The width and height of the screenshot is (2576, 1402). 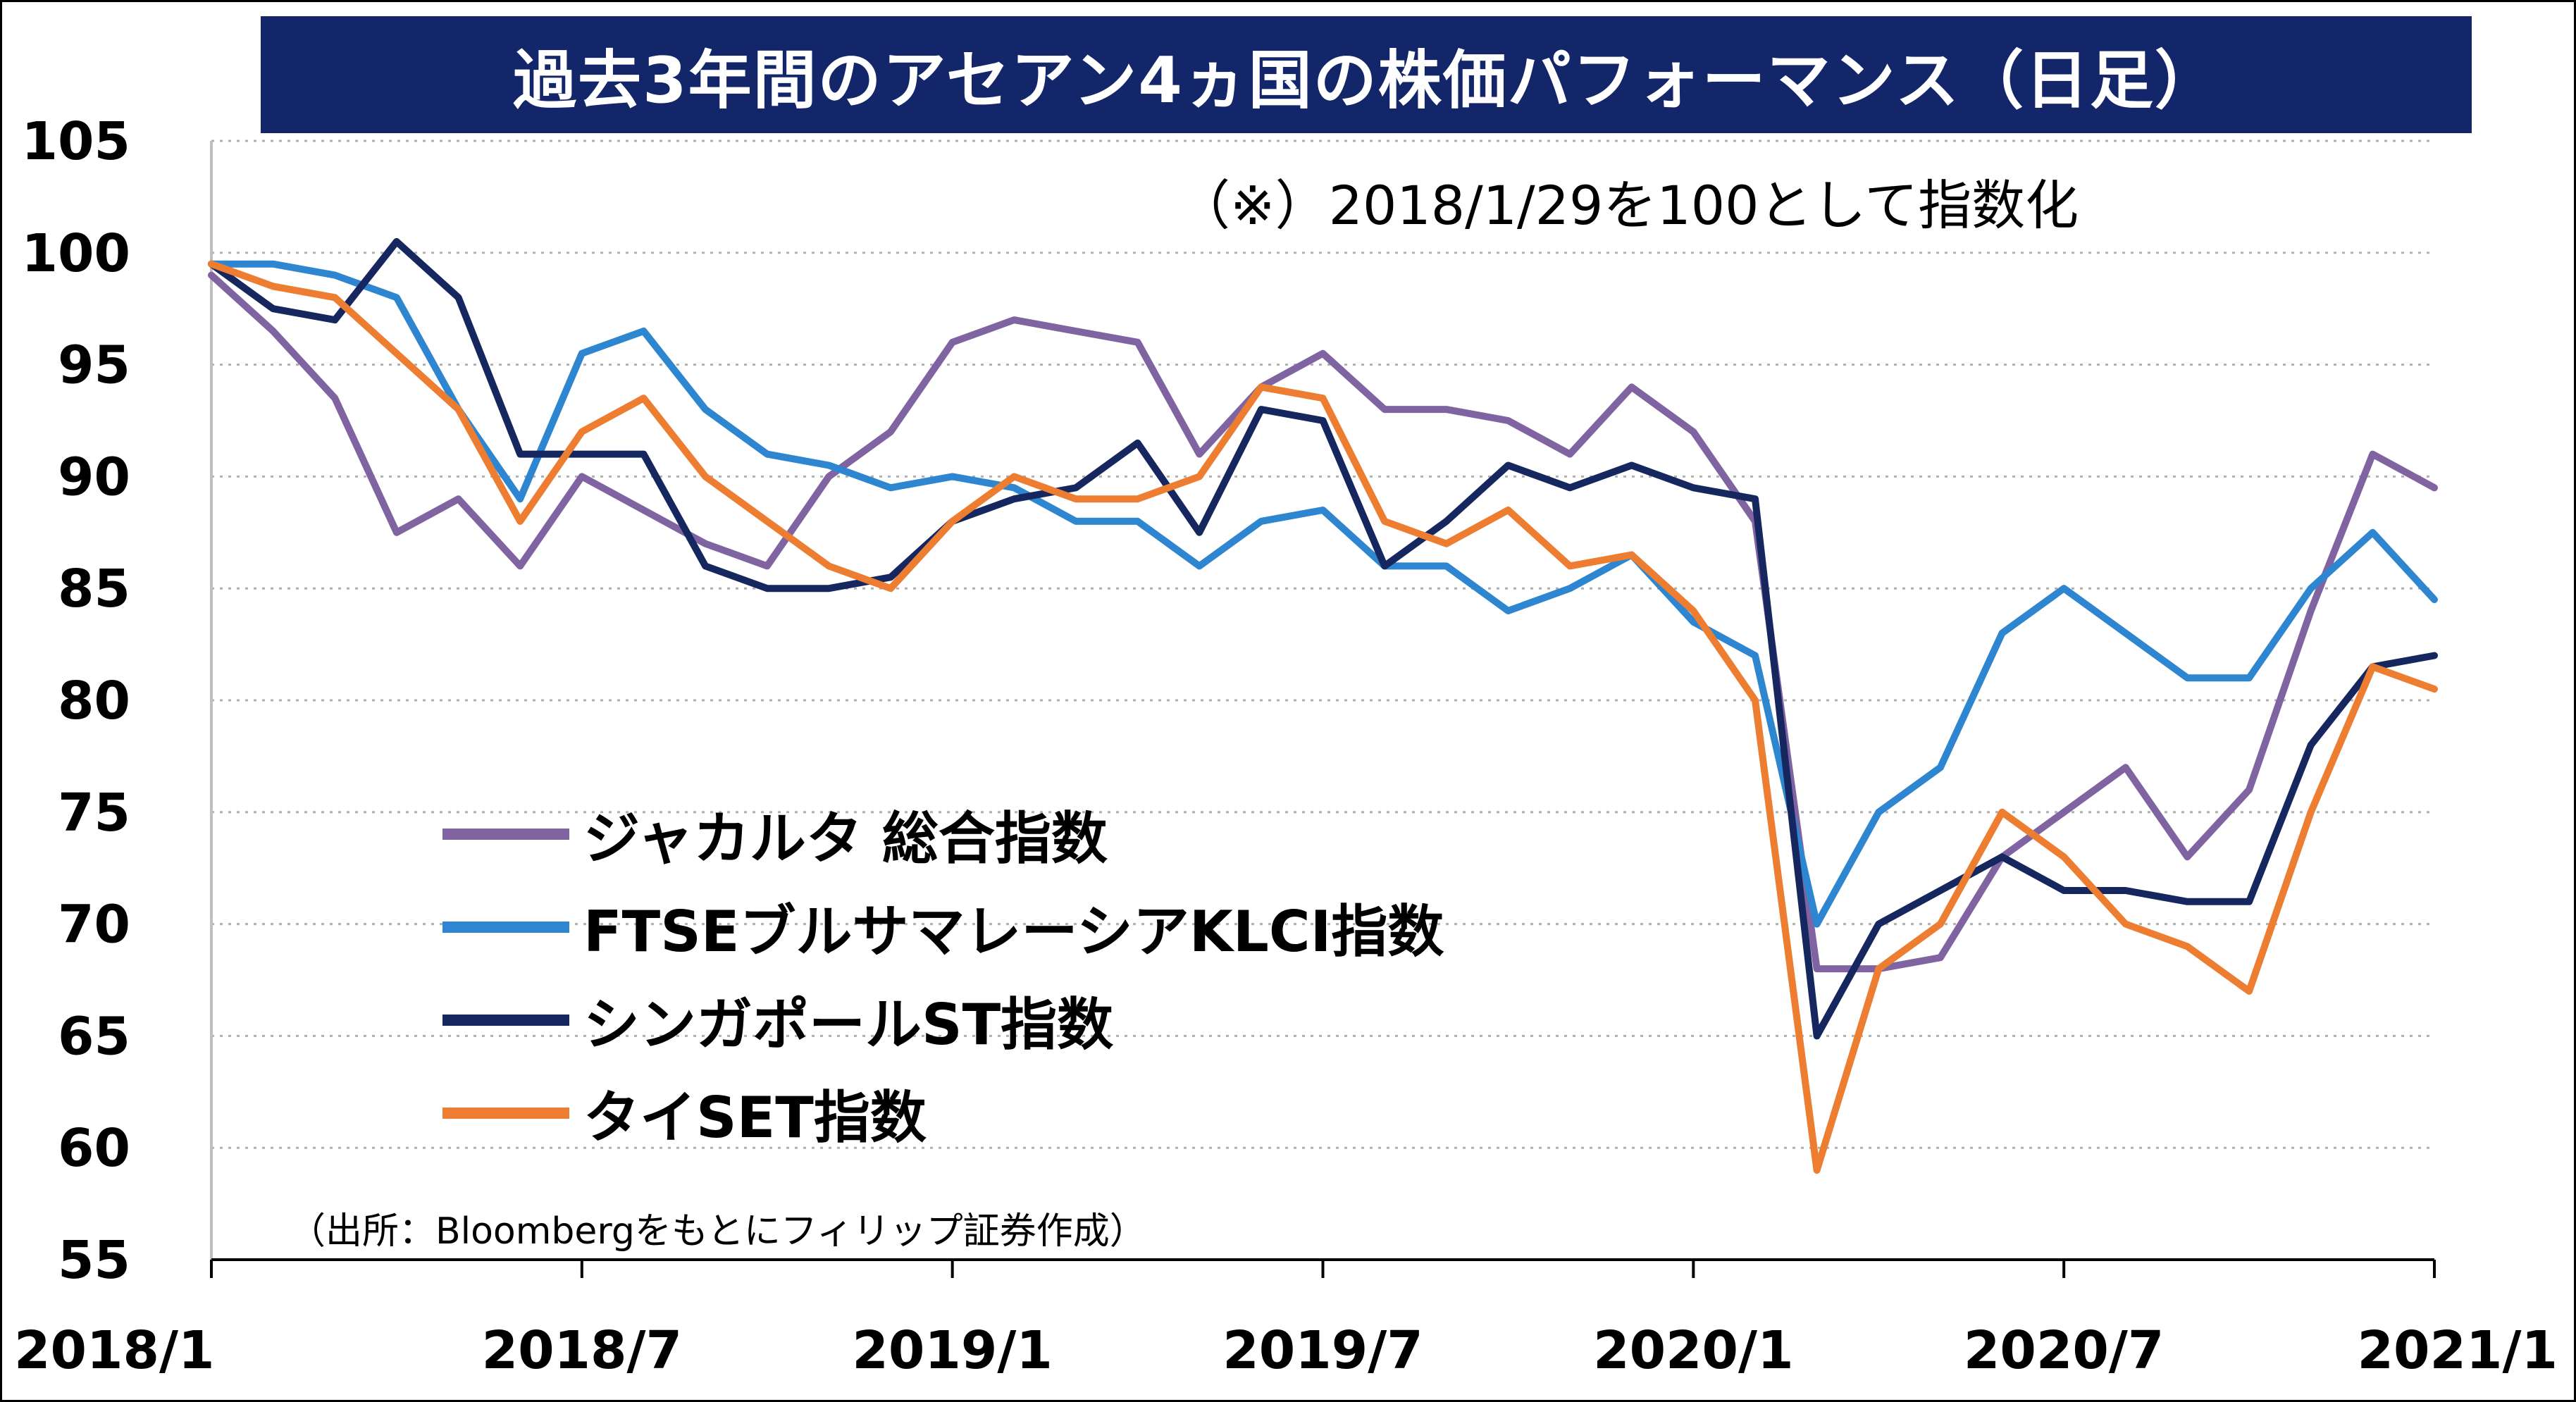 I want to click on y-tick-label: 95, so click(x=94, y=365).